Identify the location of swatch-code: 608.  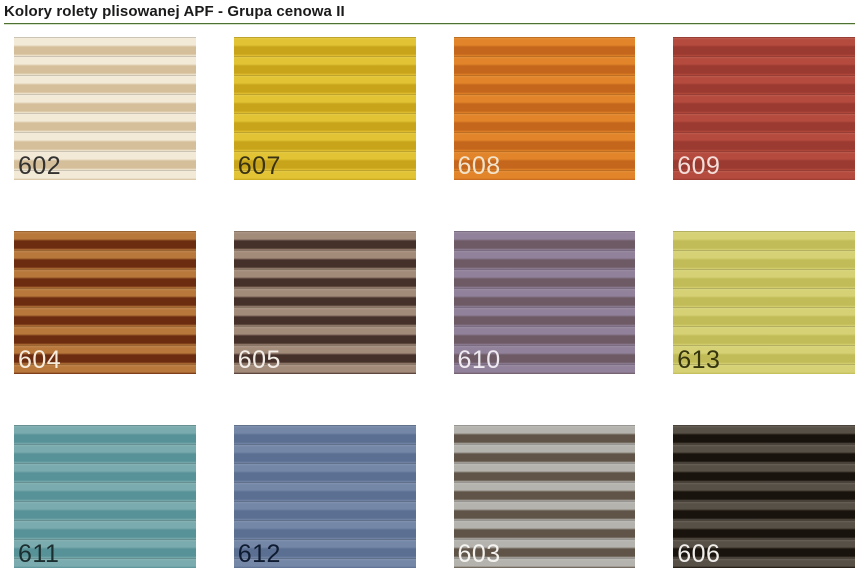
(479, 166).